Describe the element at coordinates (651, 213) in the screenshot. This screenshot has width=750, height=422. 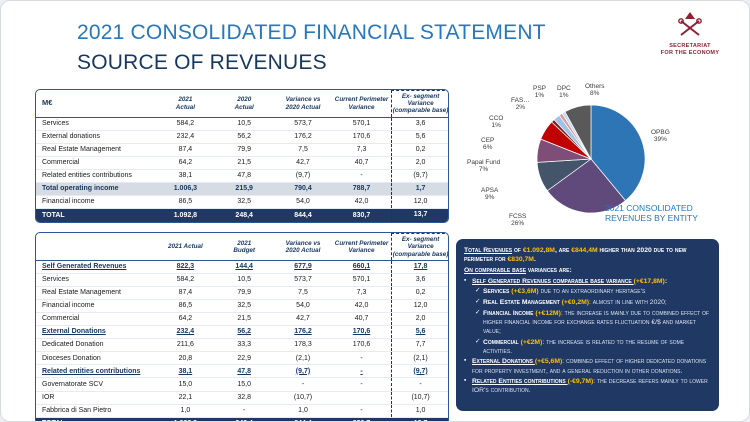
I see `pie-chart-caption: 2021 CONSOLIDATED REVENUES BY ENTITY` at that location.